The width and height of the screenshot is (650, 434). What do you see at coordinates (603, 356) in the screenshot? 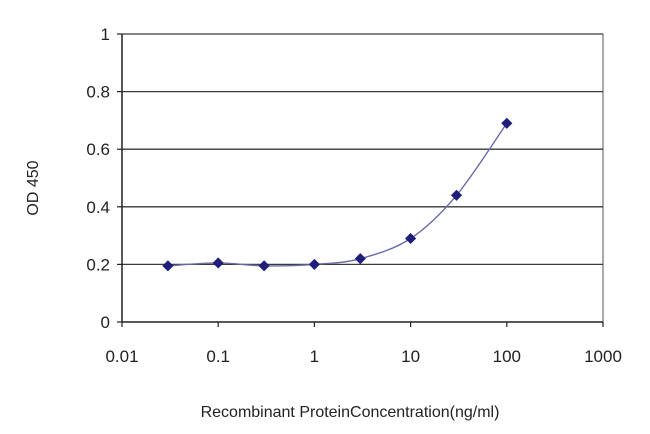
I see `x-tick-label: 1000` at bounding box center [603, 356].